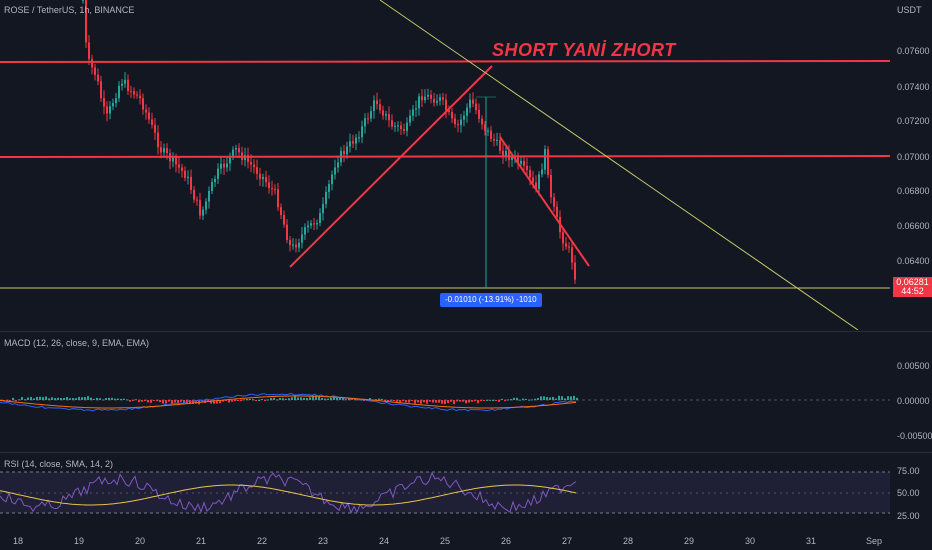 This screenshot has height=550, width=932. What do you see at coordinates (201, 541) in the screenshot?
I see `time-label: 21` at bounding box center [201, 541].